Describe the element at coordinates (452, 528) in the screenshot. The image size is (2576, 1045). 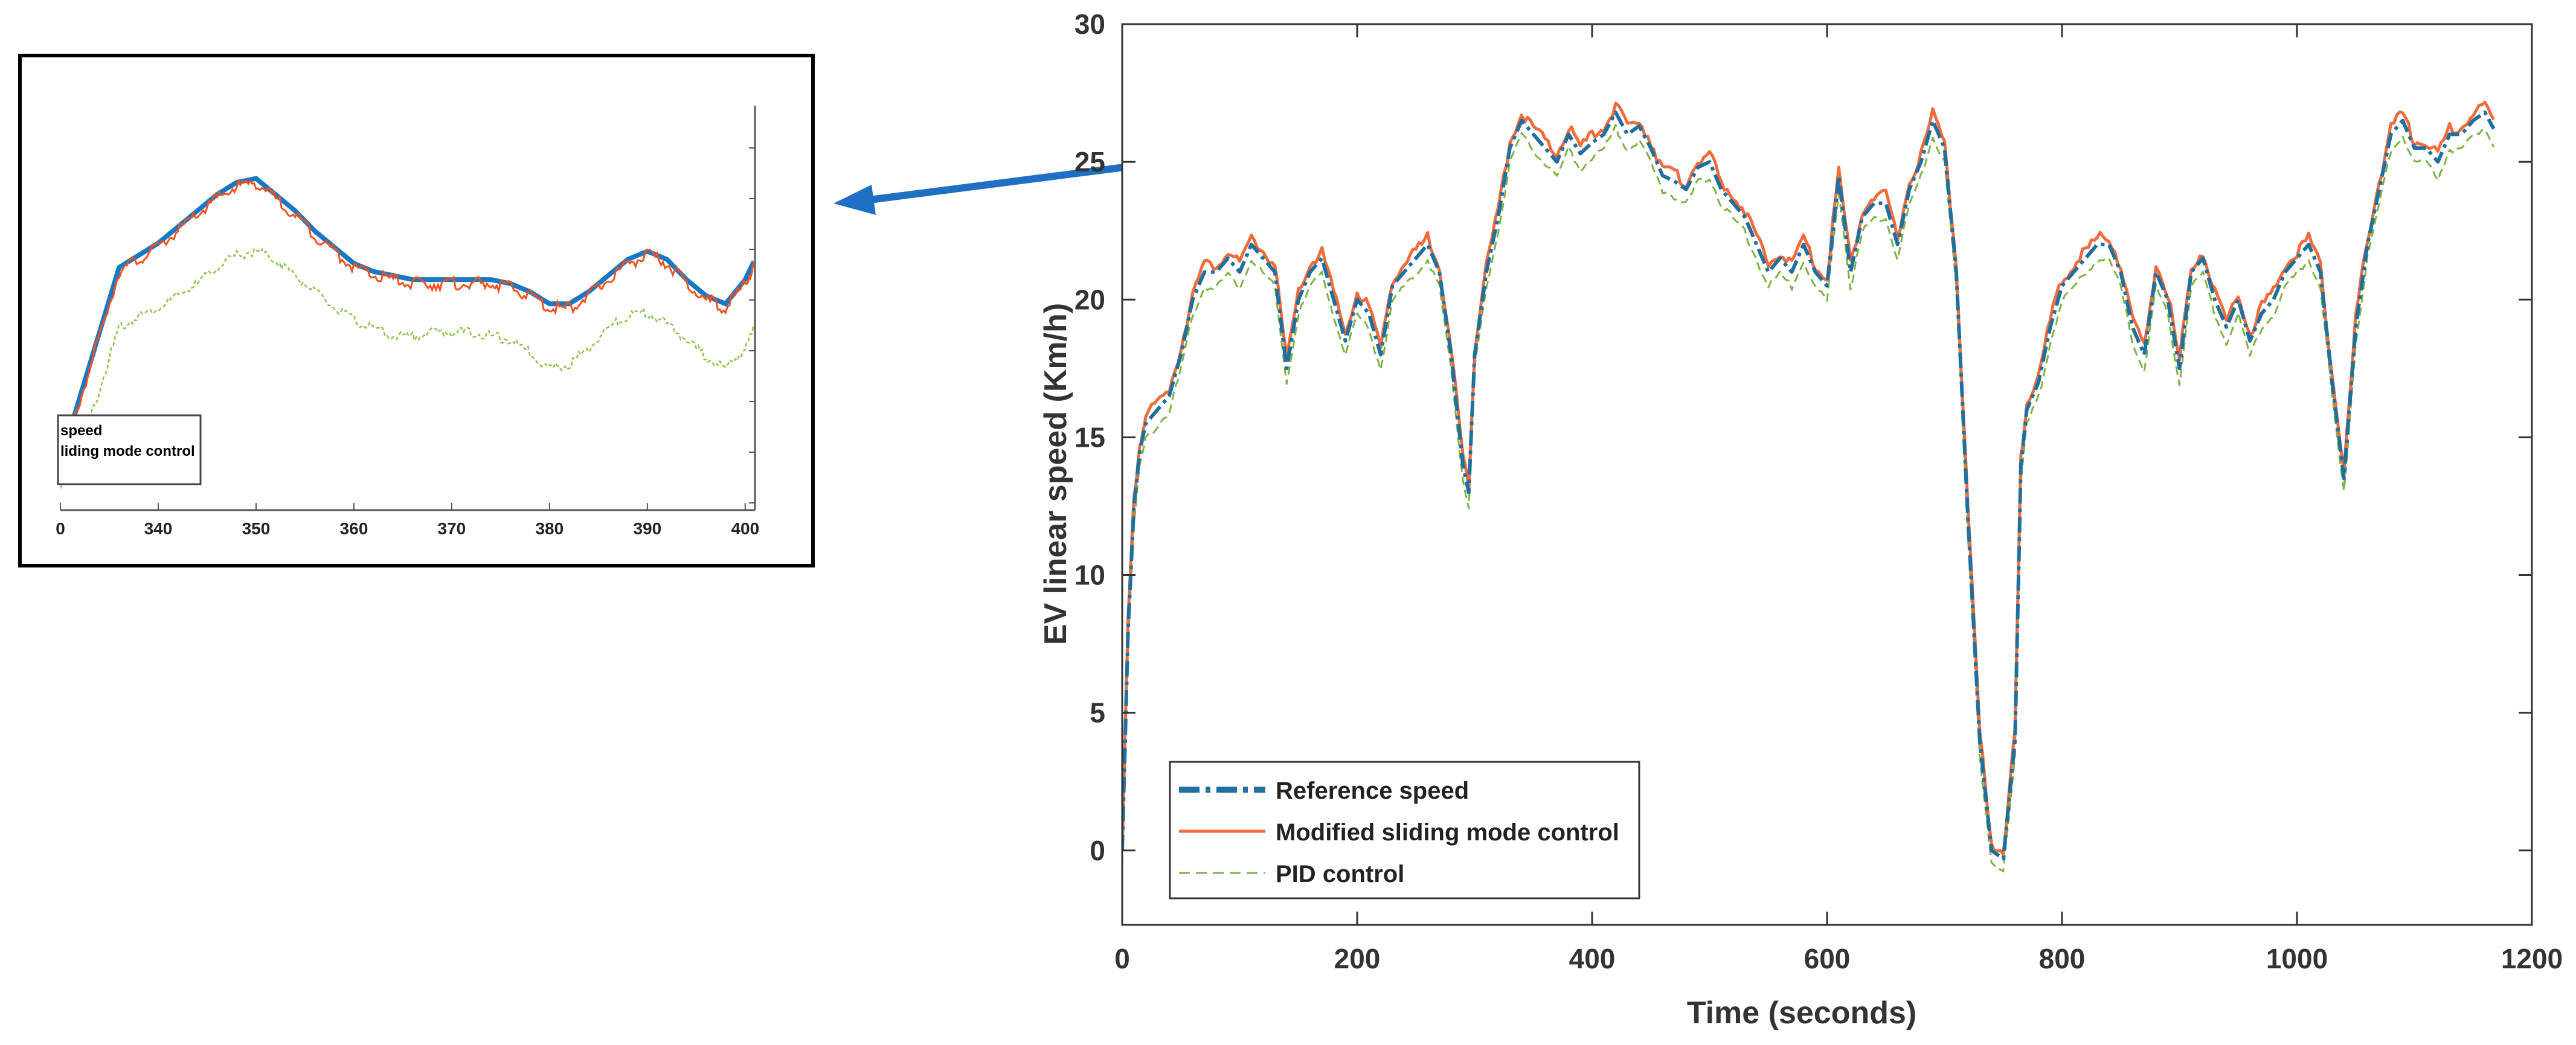
I see `zoom-x-tick-label: 370` at that location.